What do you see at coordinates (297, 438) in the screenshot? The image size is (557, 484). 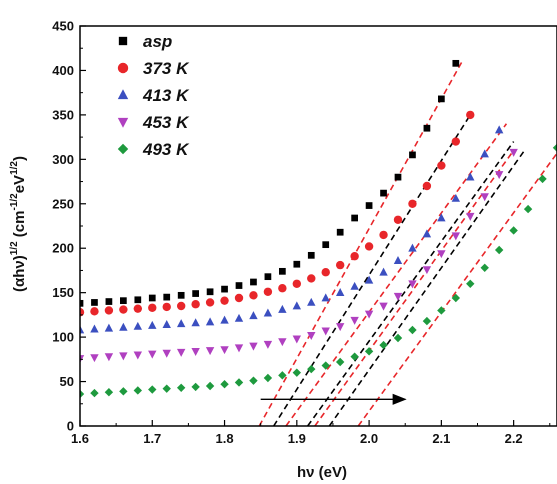 I see `x-tick-label: 1.9` at bounding box center [297, 438].